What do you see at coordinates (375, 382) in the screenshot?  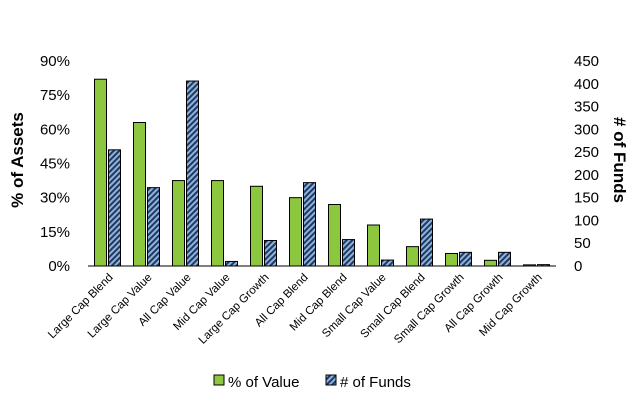 I see `legend-label-funds: # of Funds` at bounding box center [375, 382].